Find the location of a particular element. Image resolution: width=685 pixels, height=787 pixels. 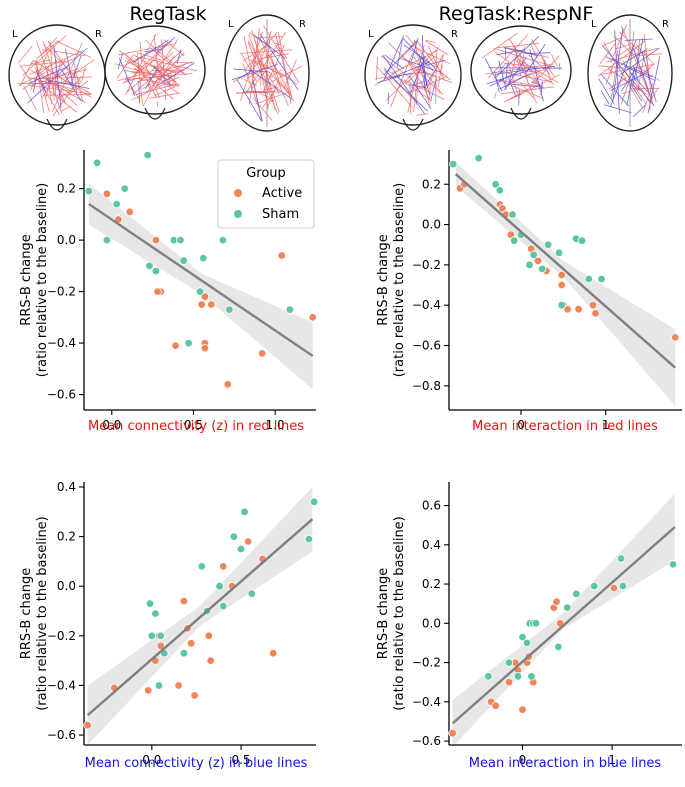

legend-marker-sham is located at coordinates (238, 214).